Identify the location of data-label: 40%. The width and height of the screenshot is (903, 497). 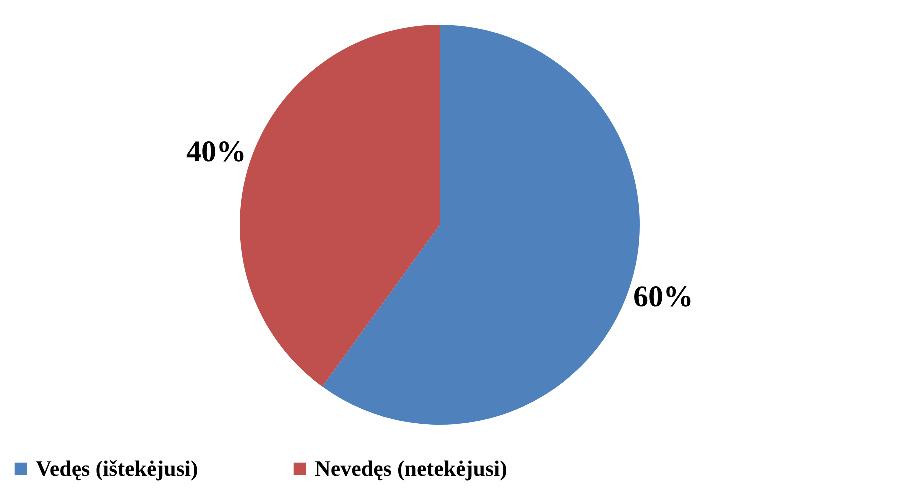
(216, 151).